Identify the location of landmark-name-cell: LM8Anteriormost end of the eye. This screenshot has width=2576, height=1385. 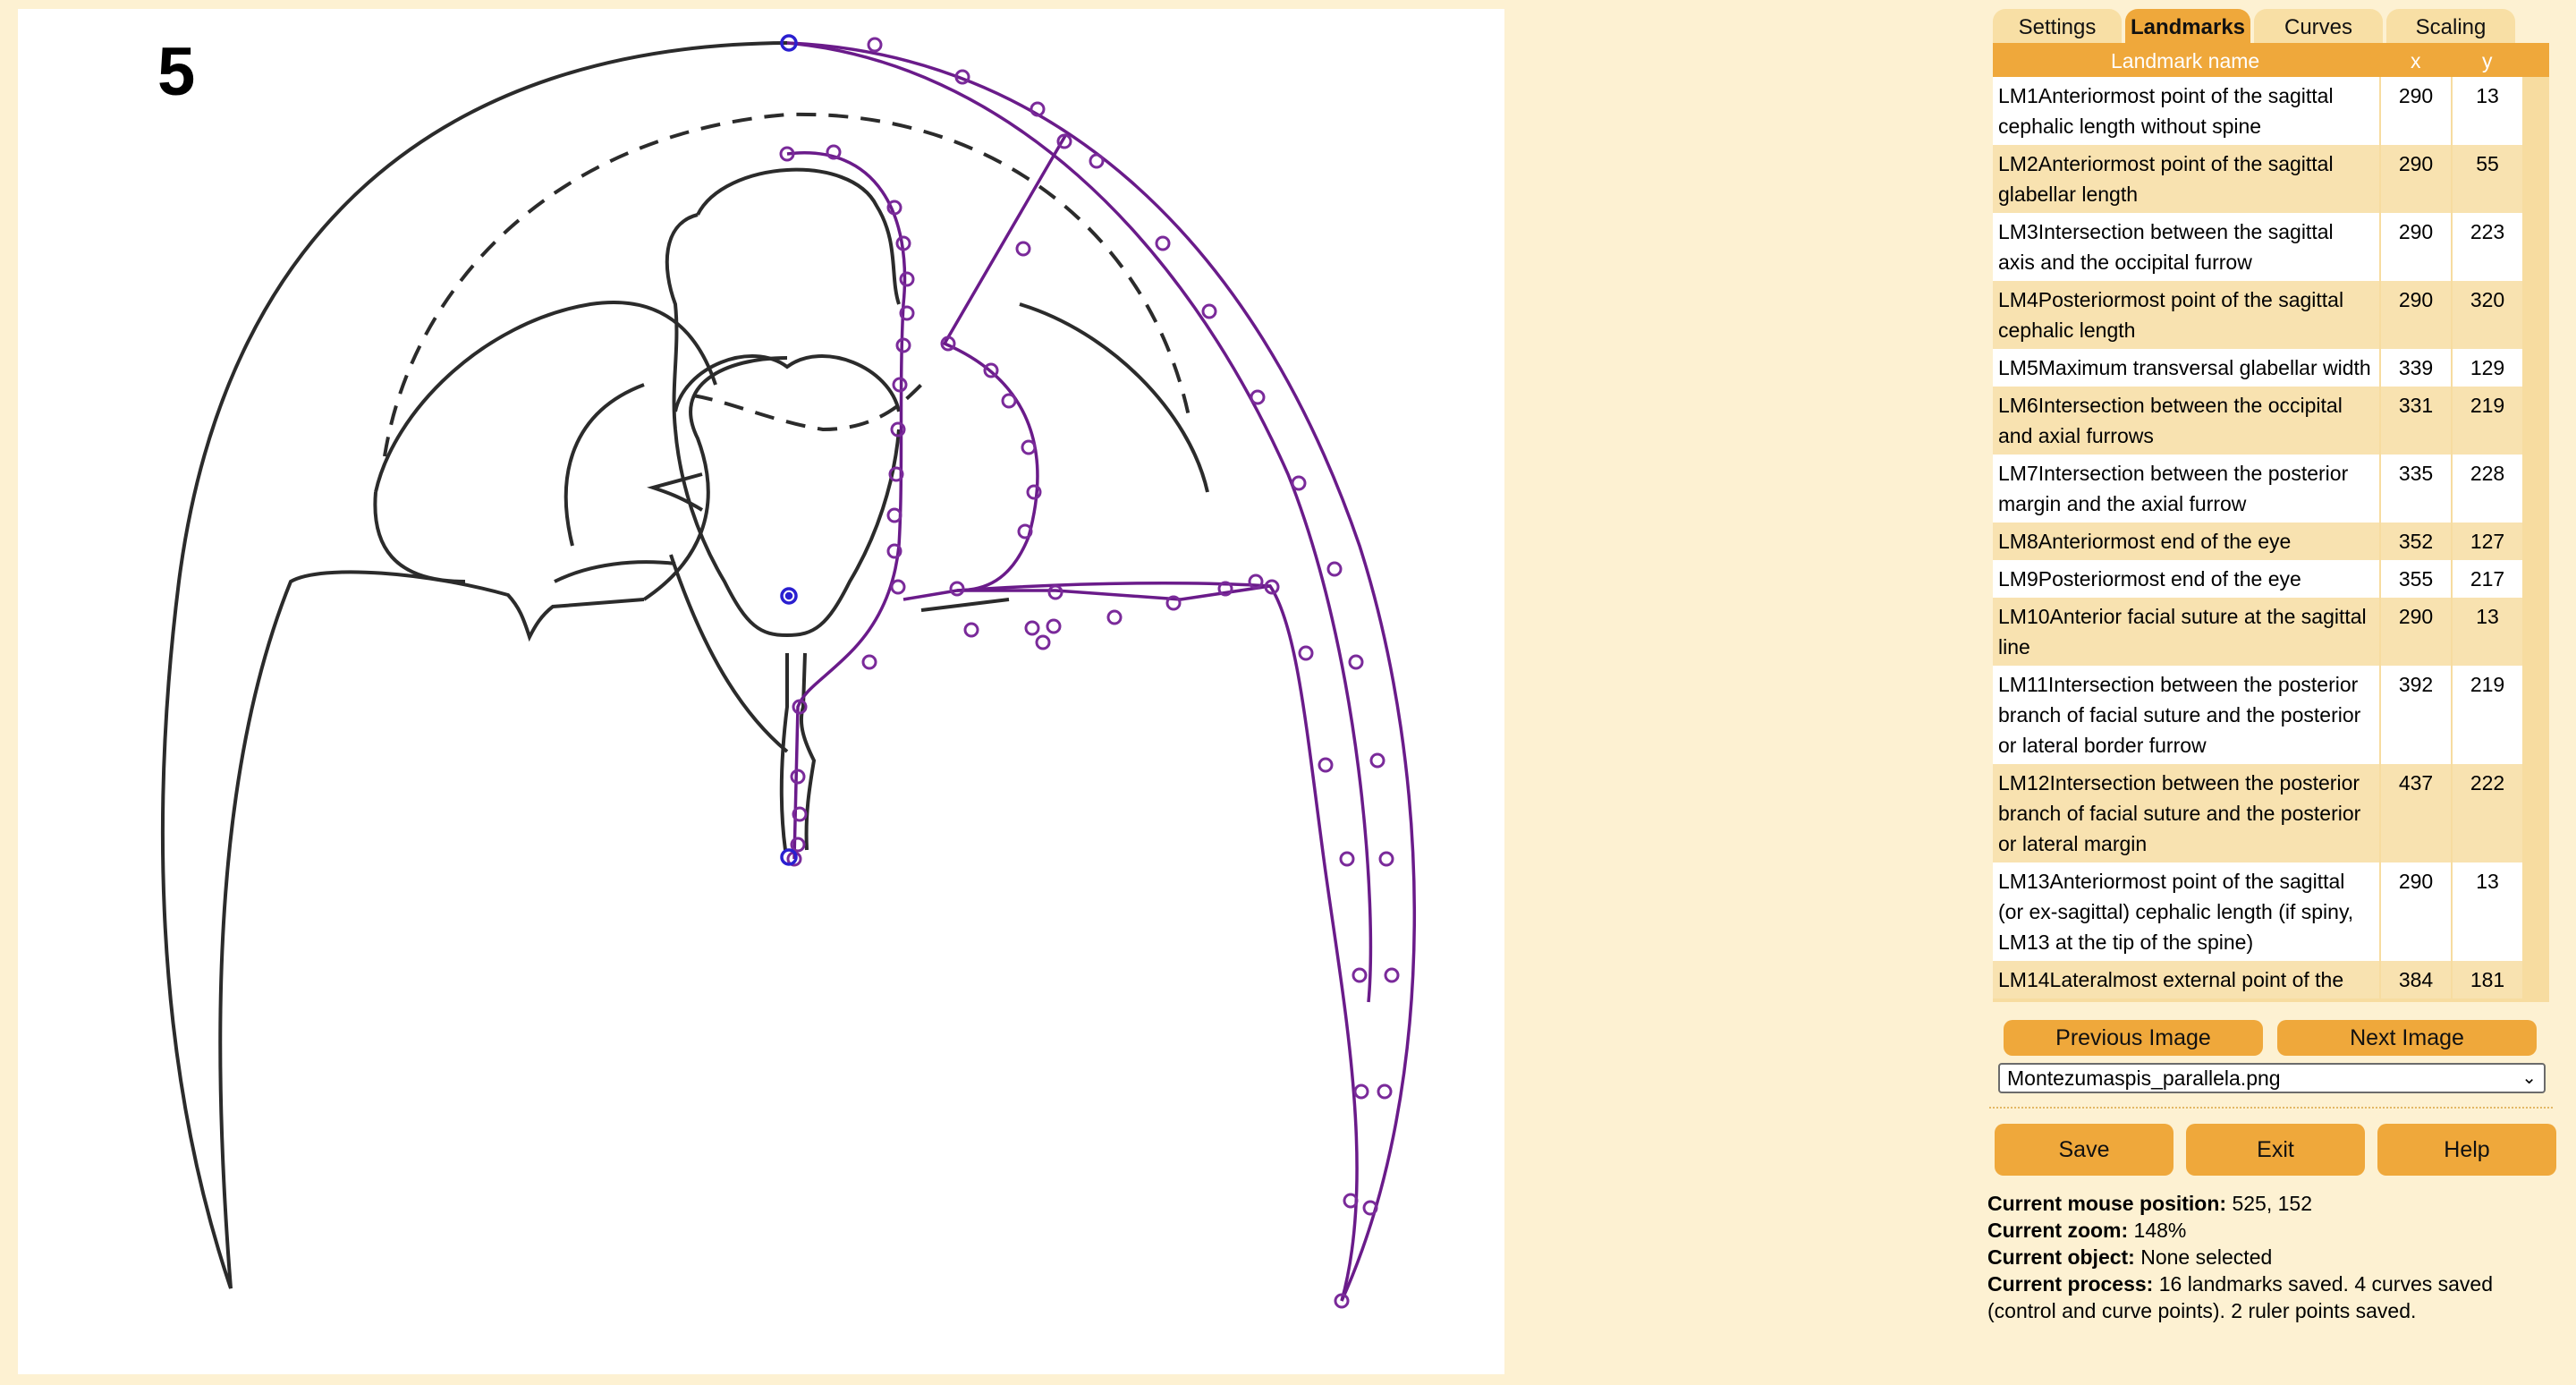
(2186, 541).